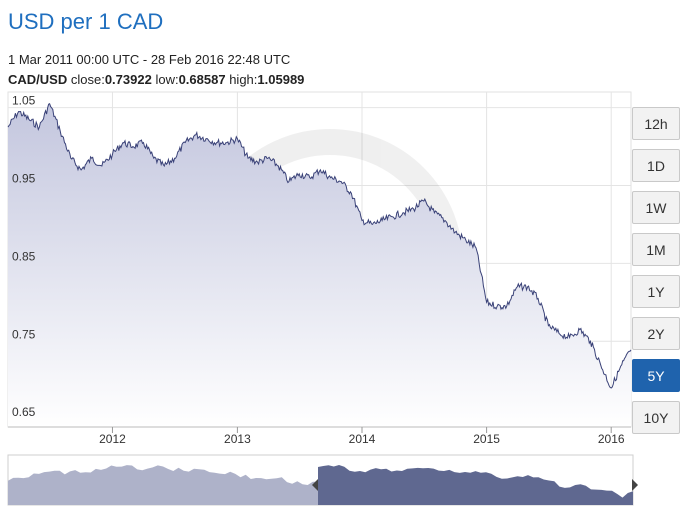 This screenshot has height=528, width=699. I want to click on x-tick-label: 2014, so click(362, 439).